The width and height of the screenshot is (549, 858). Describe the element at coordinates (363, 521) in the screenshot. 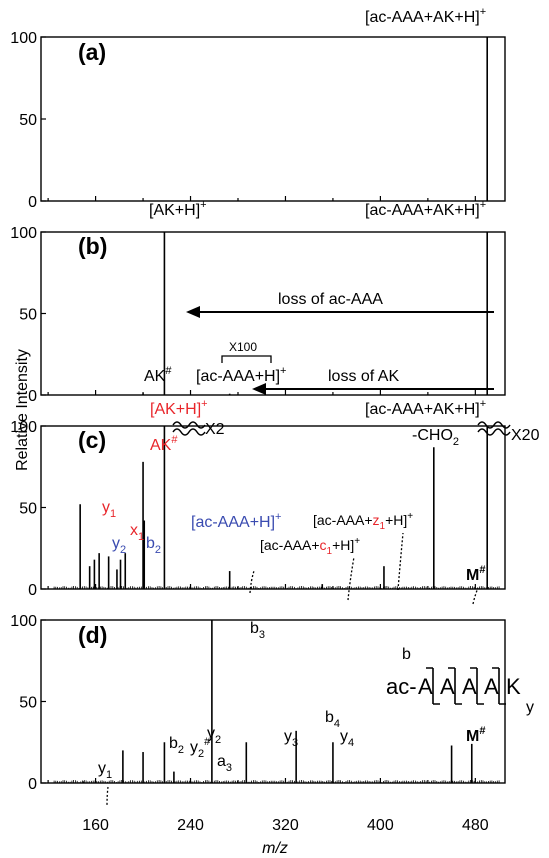

I see `label-c-z1-ion: [ac-AAA+z1+H]+` at that location.